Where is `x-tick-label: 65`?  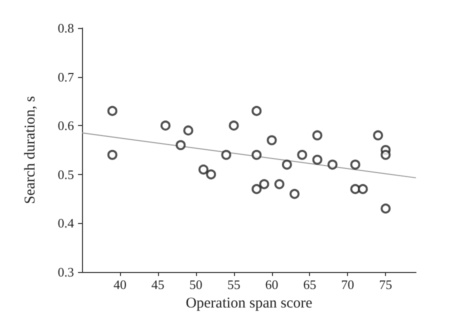
x-tick-label: 65 is located at coordinates (309, 284).